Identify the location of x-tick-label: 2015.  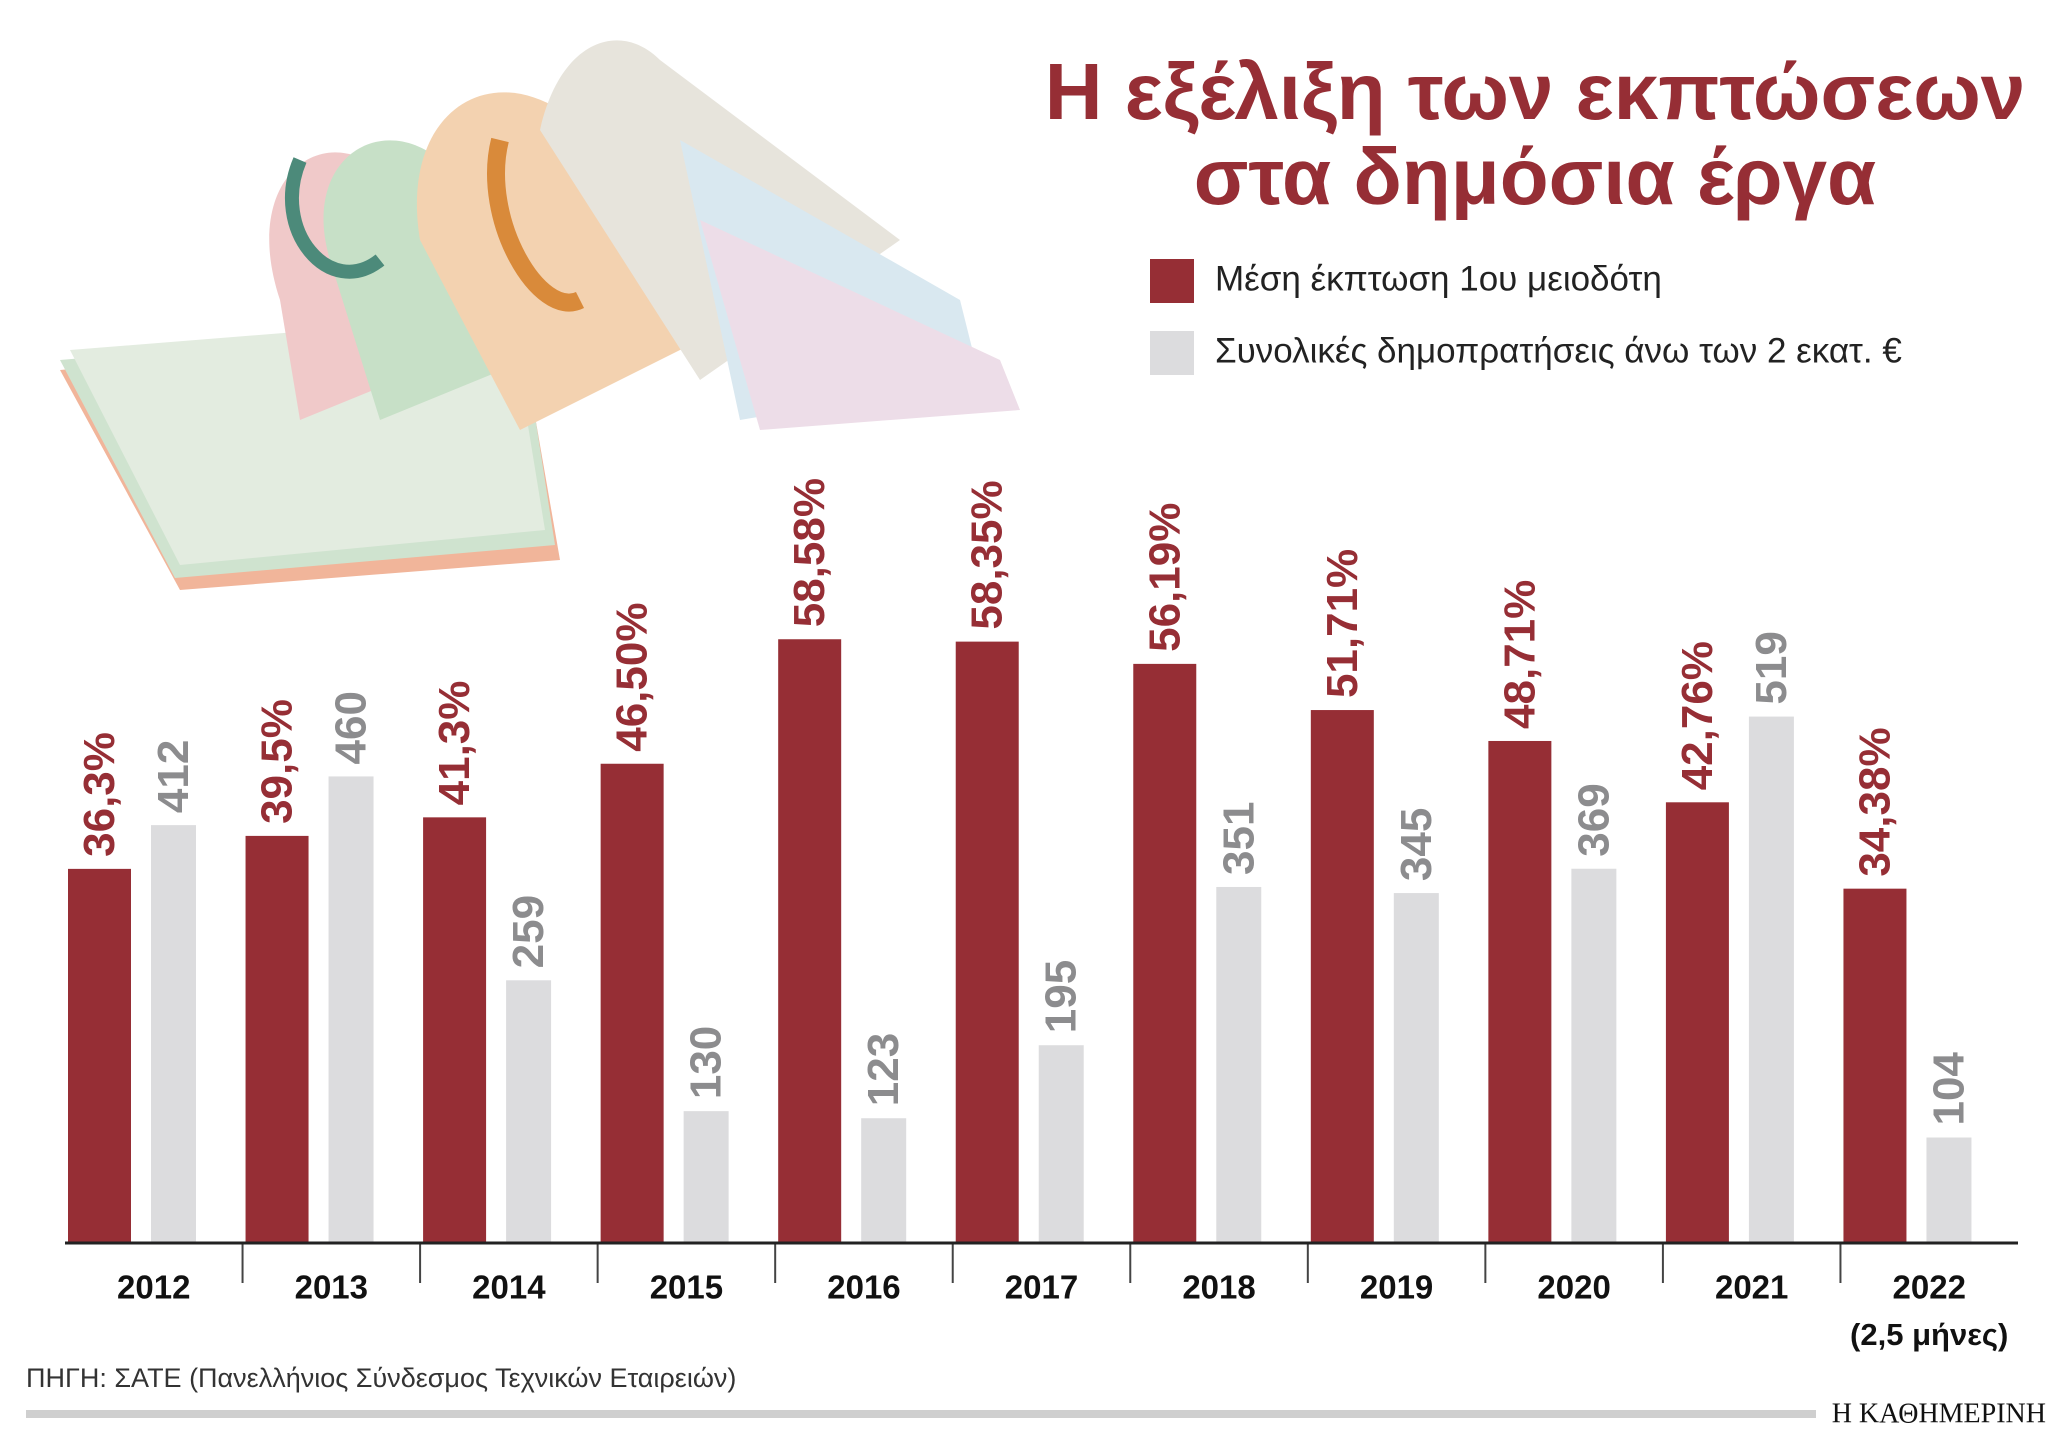
(686, 1287).